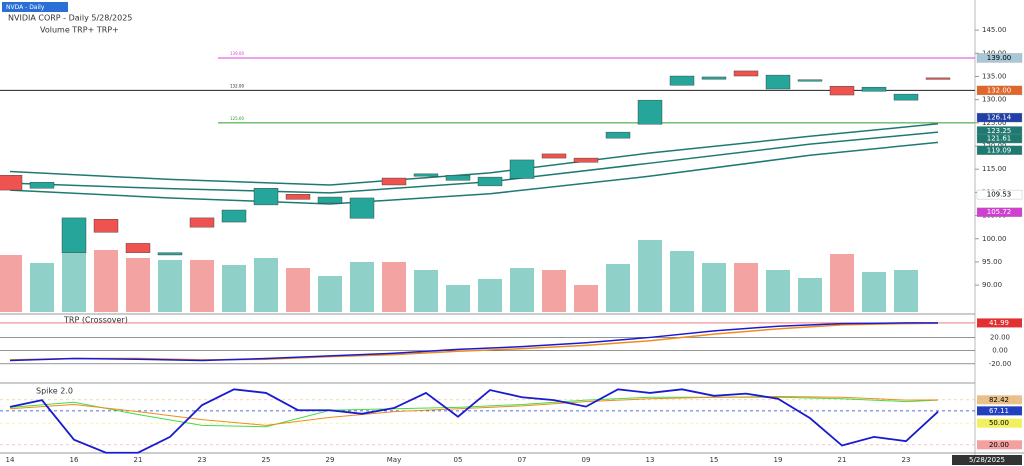  What do you see at coordinates (999, 131) in the screenshot?
I see `price-tag-label: 123.25` at bounding box center [999, 131].